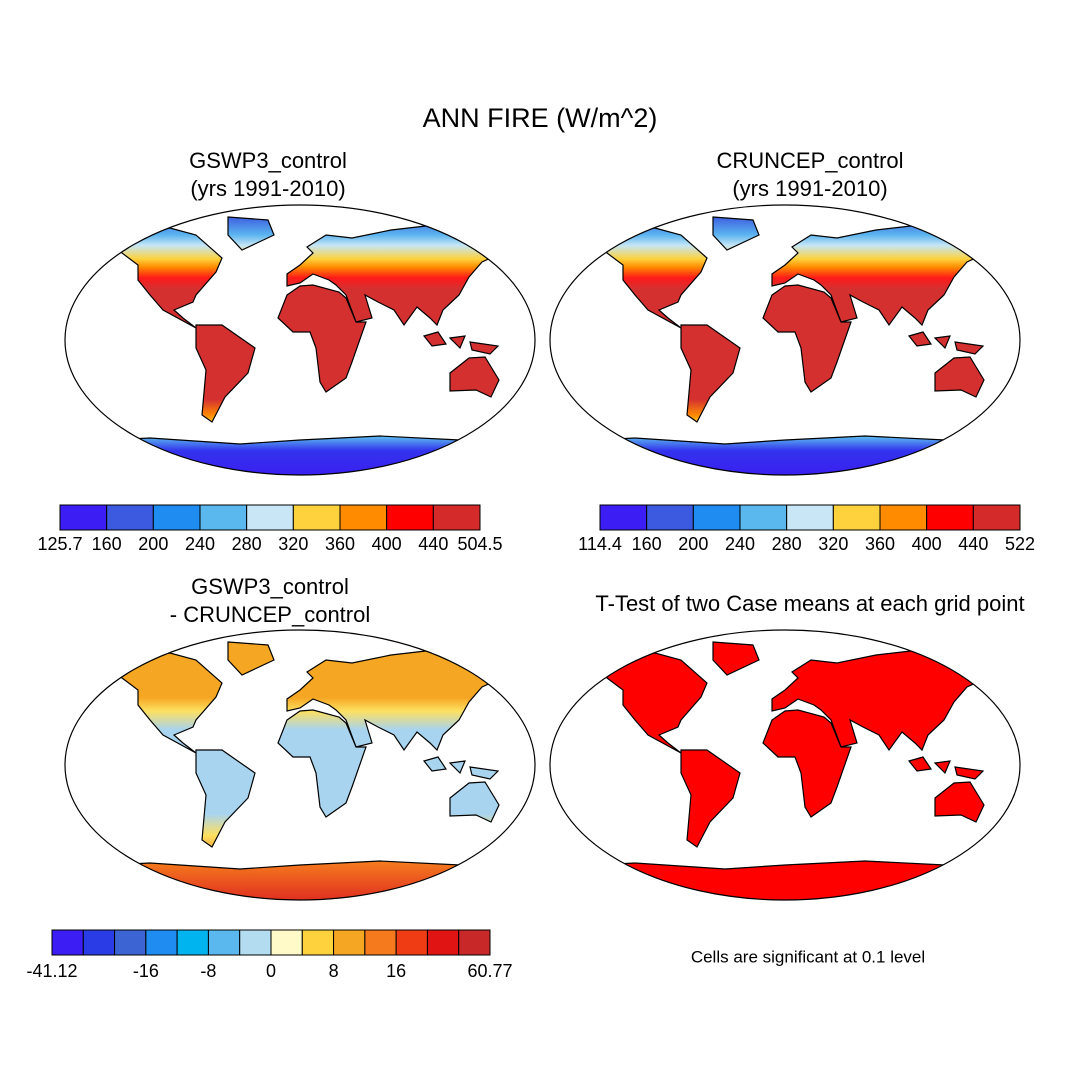 This screenshot has width=1080, height=1080. What do you see at coordinates (540, 118) in the screenshot?
I see `figure-title: ANN FIRE (W/m^2)` at bounding box center [540, 118].